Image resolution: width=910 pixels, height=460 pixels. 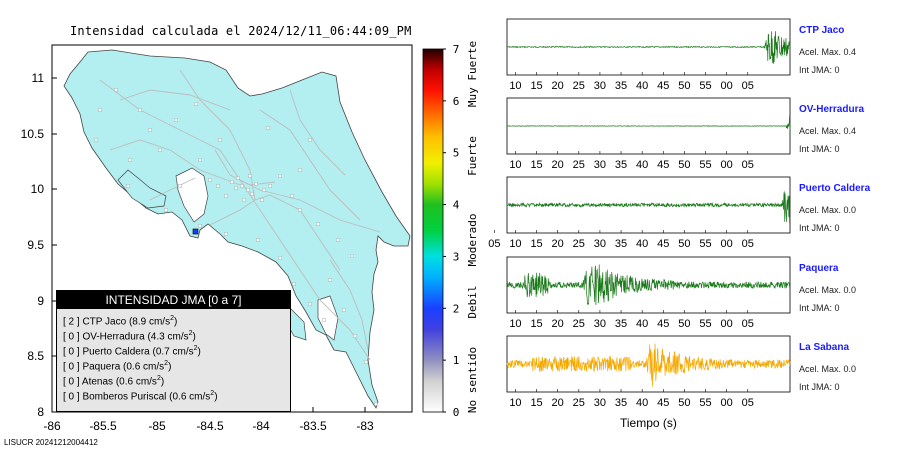 I want to click on time-axis-label: Tiempo (s), so click(x=648, y=423).